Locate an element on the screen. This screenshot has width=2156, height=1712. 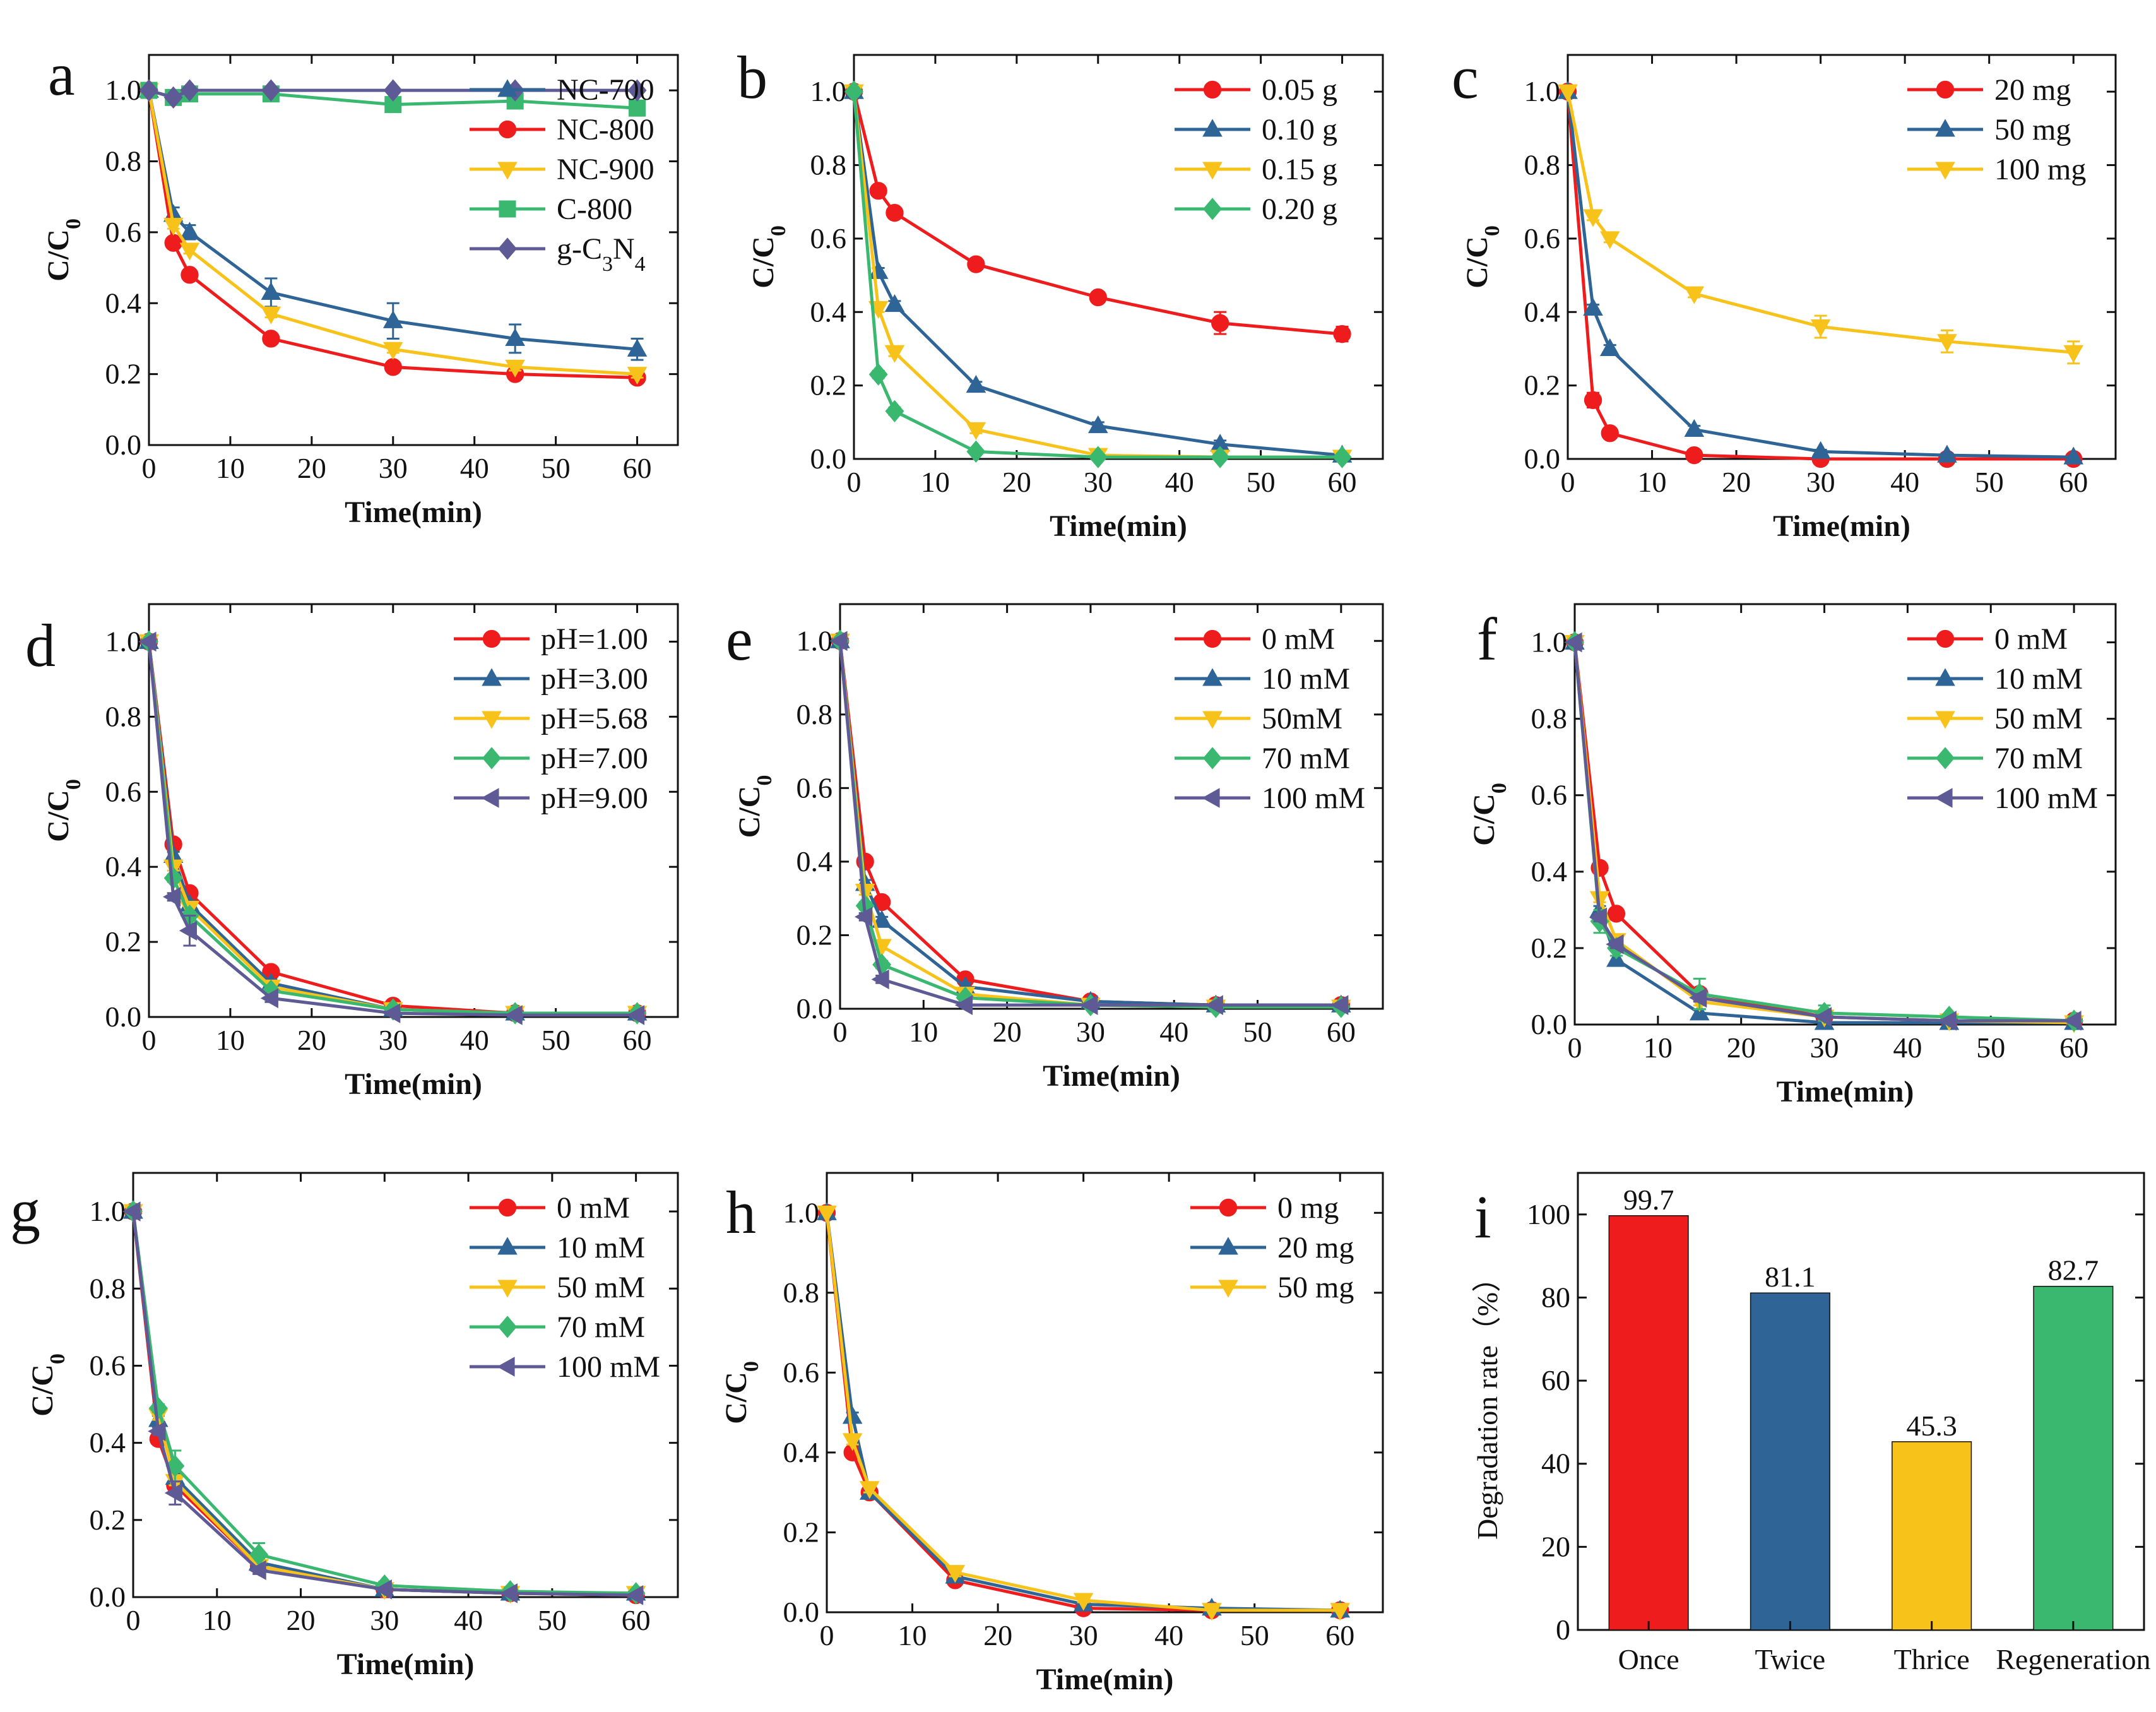
x-axis-title: Time(min) is located at coordinates (414, 512).